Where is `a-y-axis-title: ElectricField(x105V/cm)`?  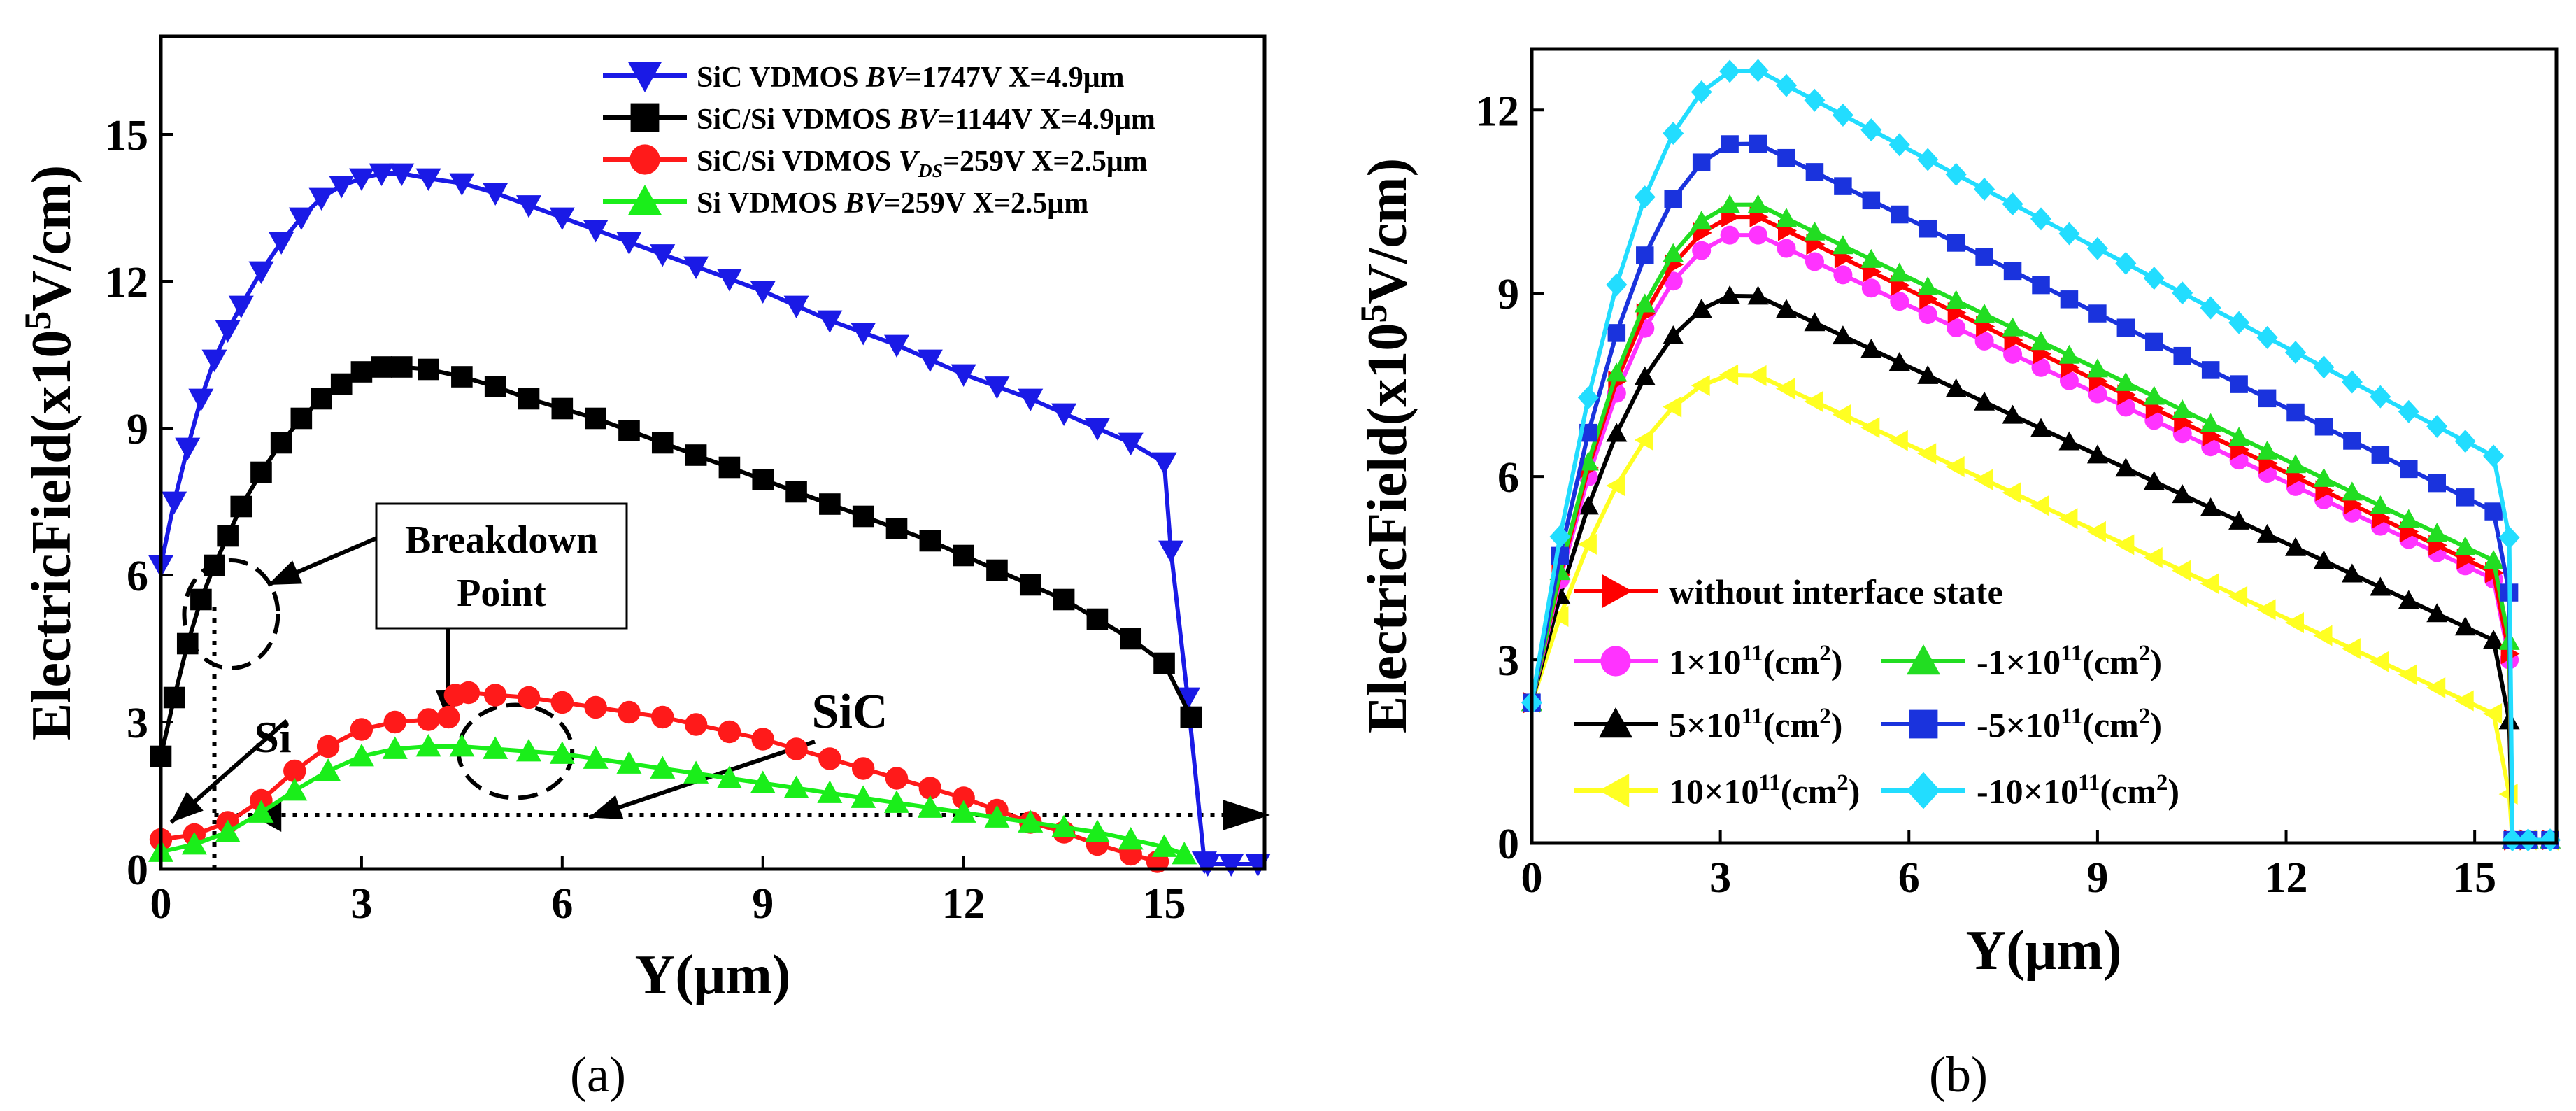
a-y-axis-title: ElectricField(x105V/cm) is located at coordinates (50, 452).